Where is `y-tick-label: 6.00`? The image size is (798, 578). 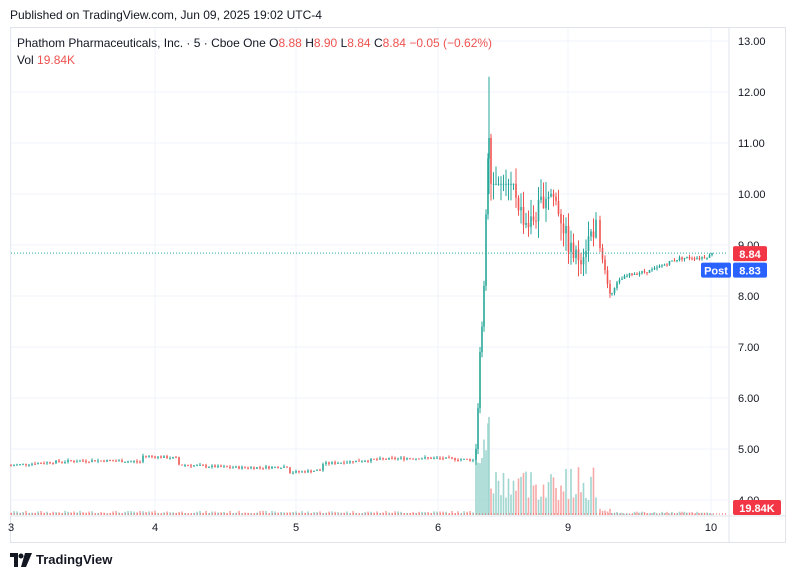 y-tick-label: 6.00 is located at coordinates (748, 399).